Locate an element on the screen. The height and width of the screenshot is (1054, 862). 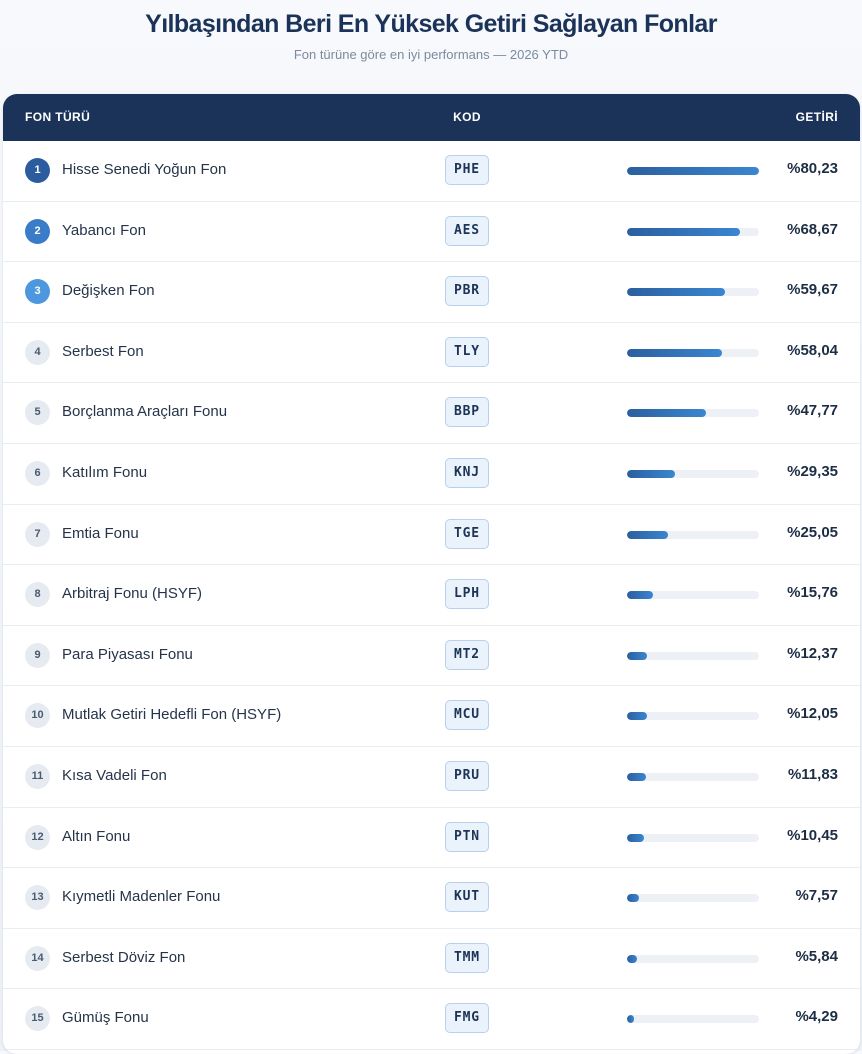
return-value: %12,37 is located at coordinates (812, 653).